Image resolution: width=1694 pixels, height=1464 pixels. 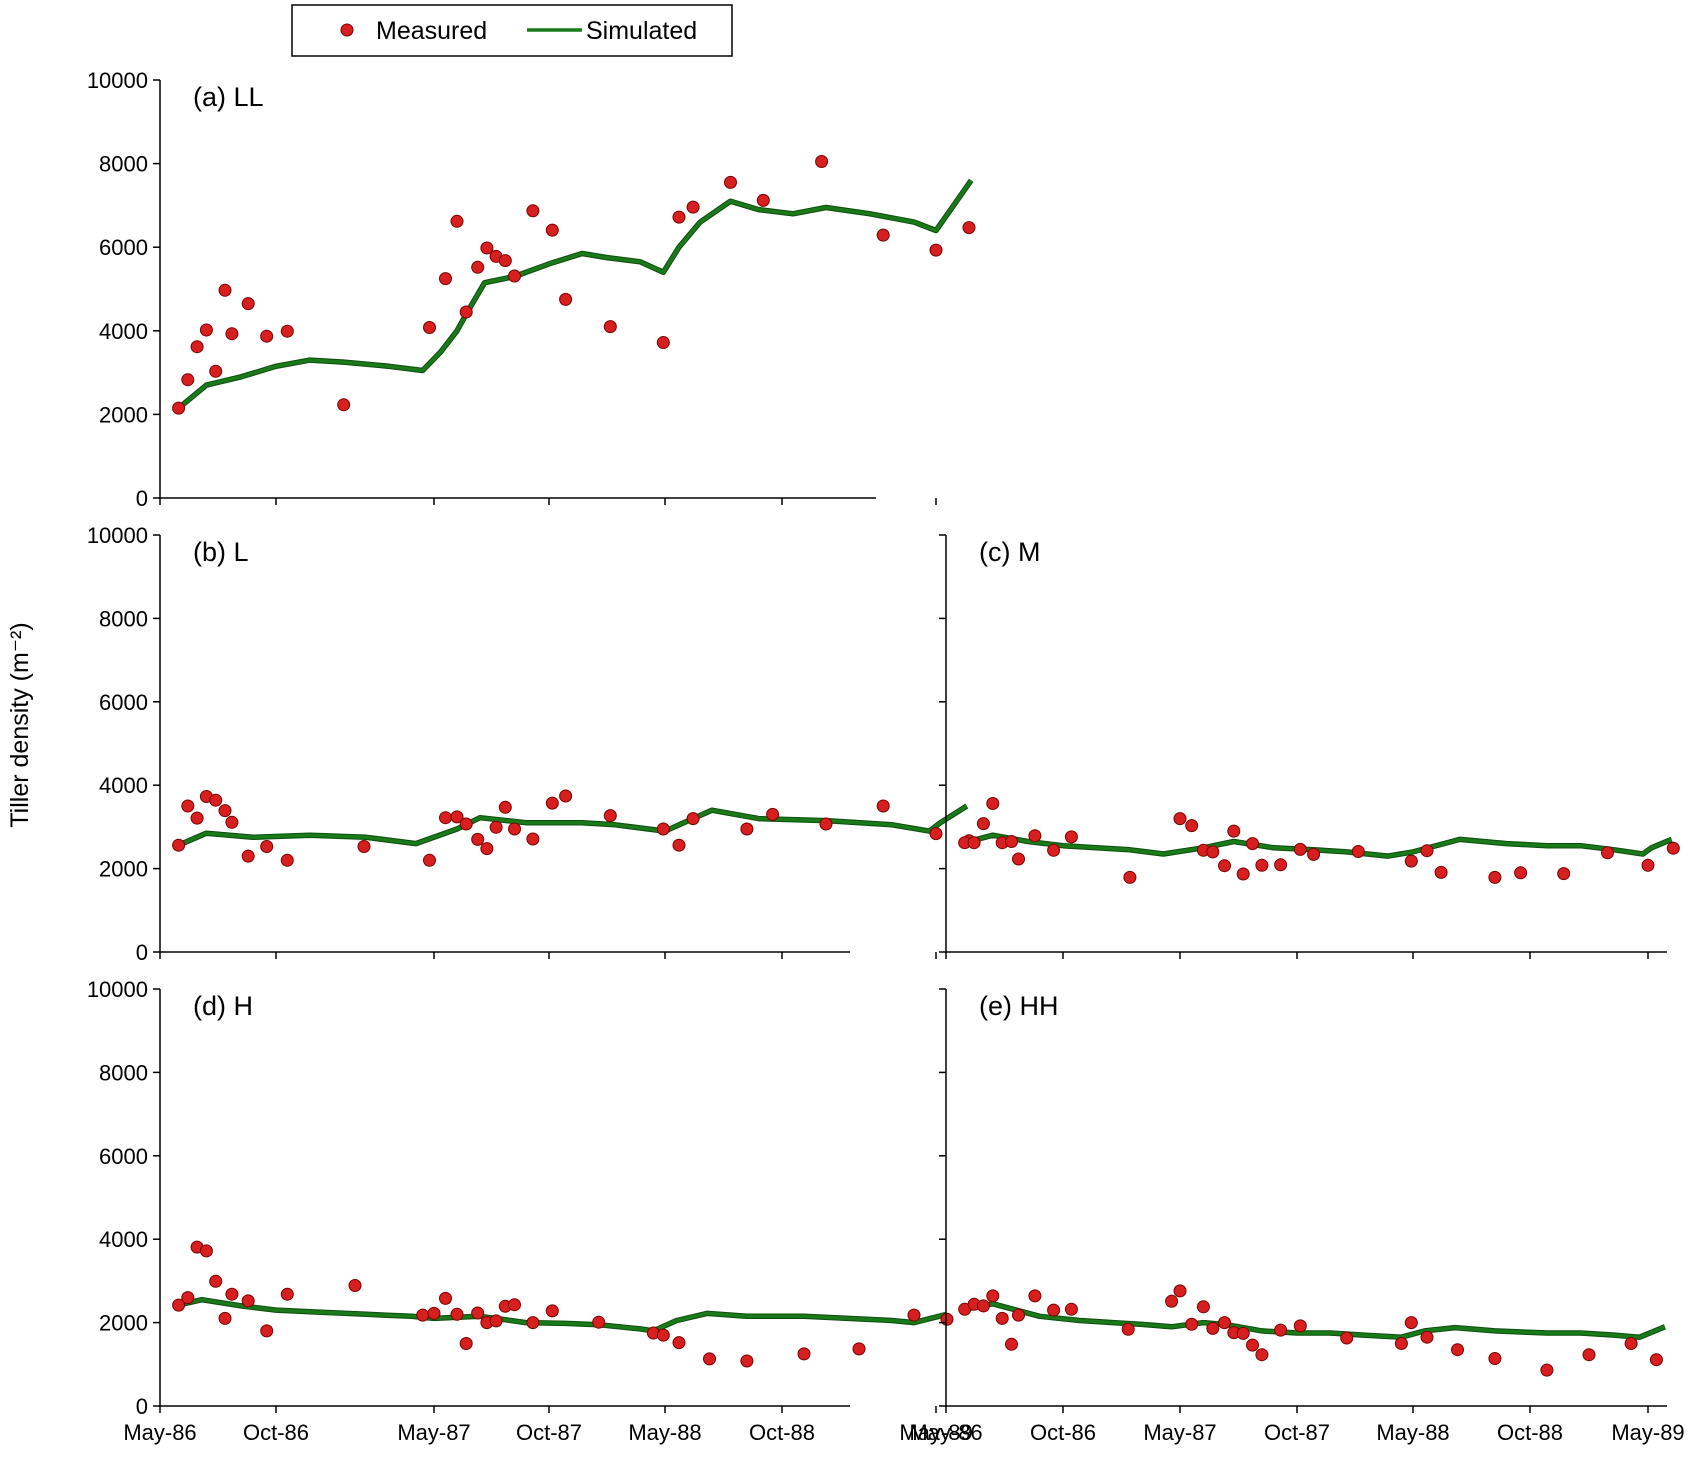 I want to click on x-tick-label: May-89, so click(x=935, y=1432).